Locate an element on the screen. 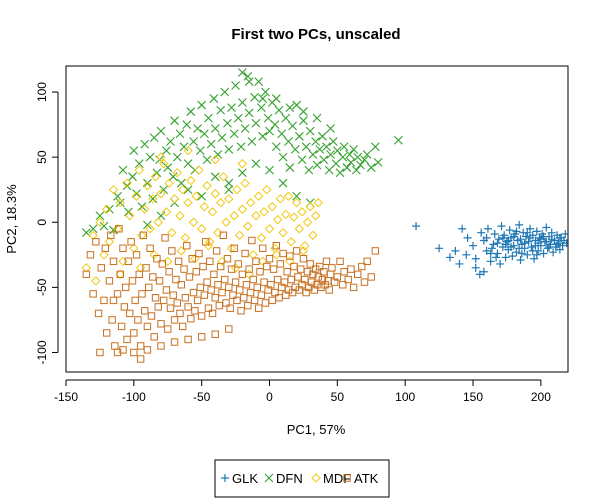 This screenshot has width=600, height=500. x-tick-label: -150 is located at coordinates (66, 397).